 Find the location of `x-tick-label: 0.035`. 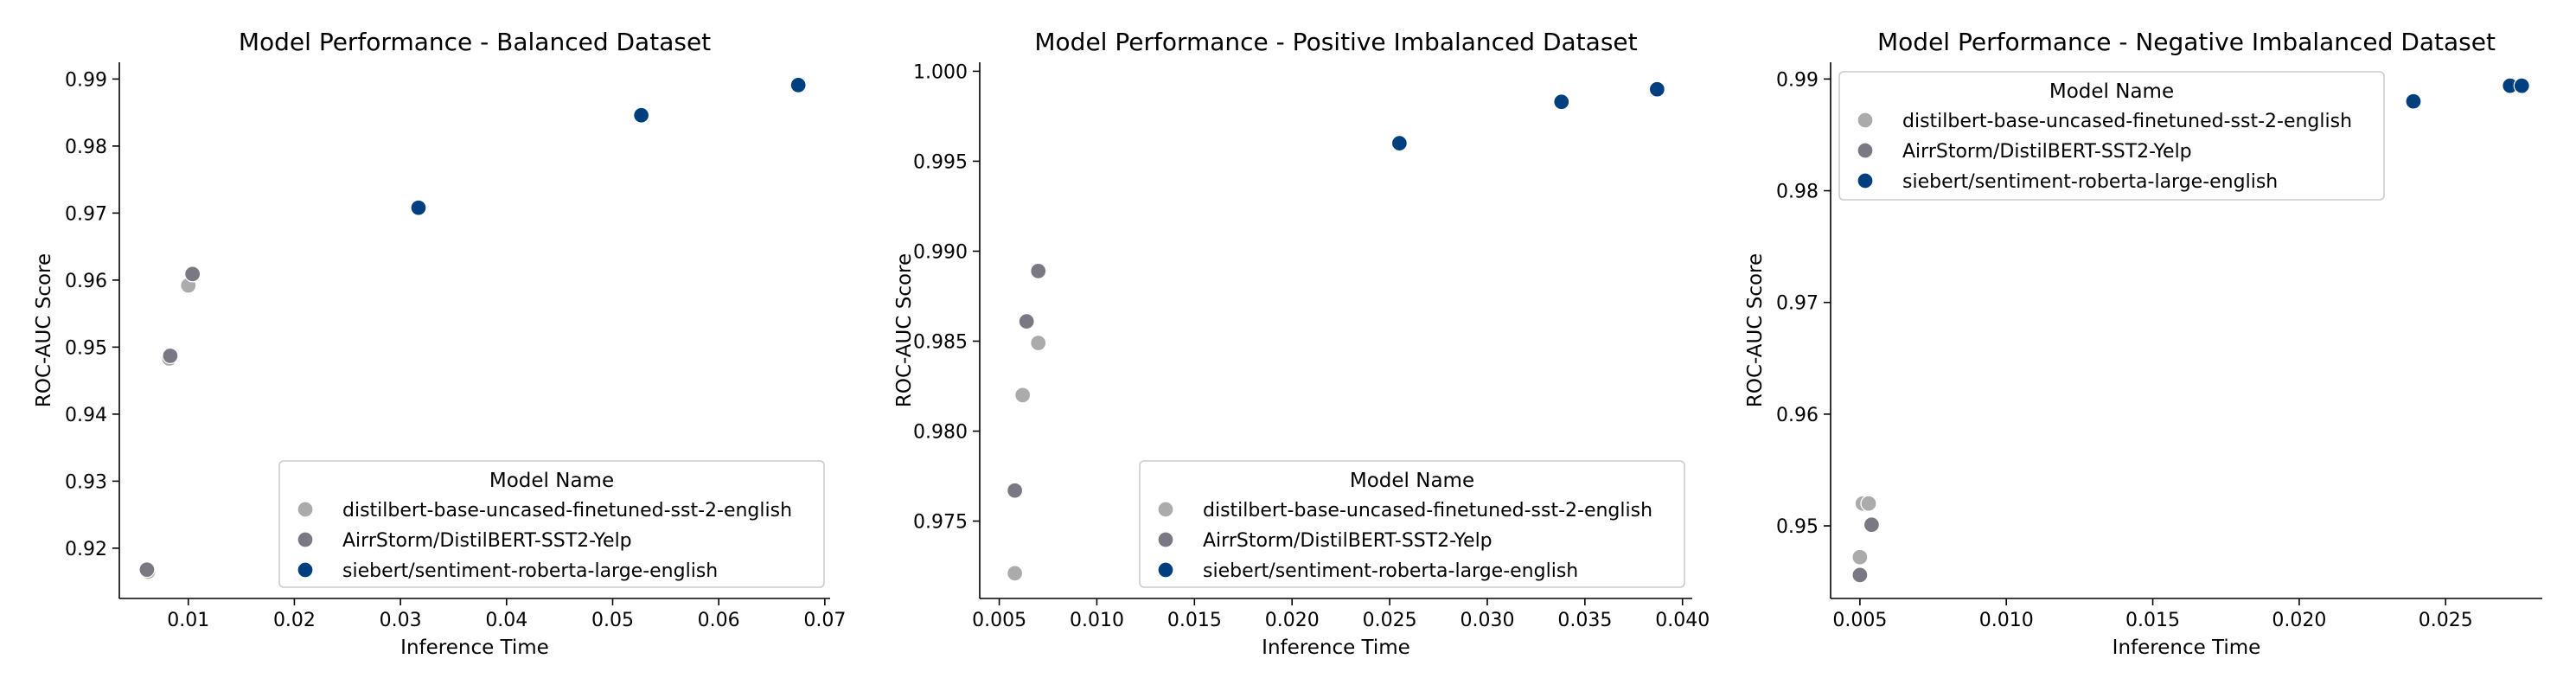

x-tick-label: 0.035 is located at coordinates (1585, 620).